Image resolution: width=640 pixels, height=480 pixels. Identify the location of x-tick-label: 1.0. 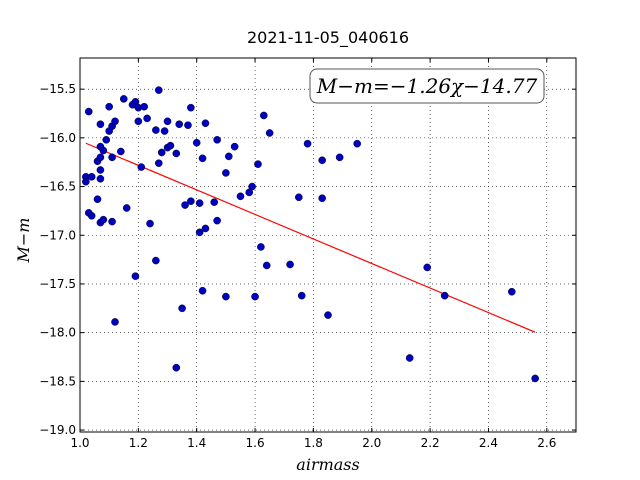
(79, 443).